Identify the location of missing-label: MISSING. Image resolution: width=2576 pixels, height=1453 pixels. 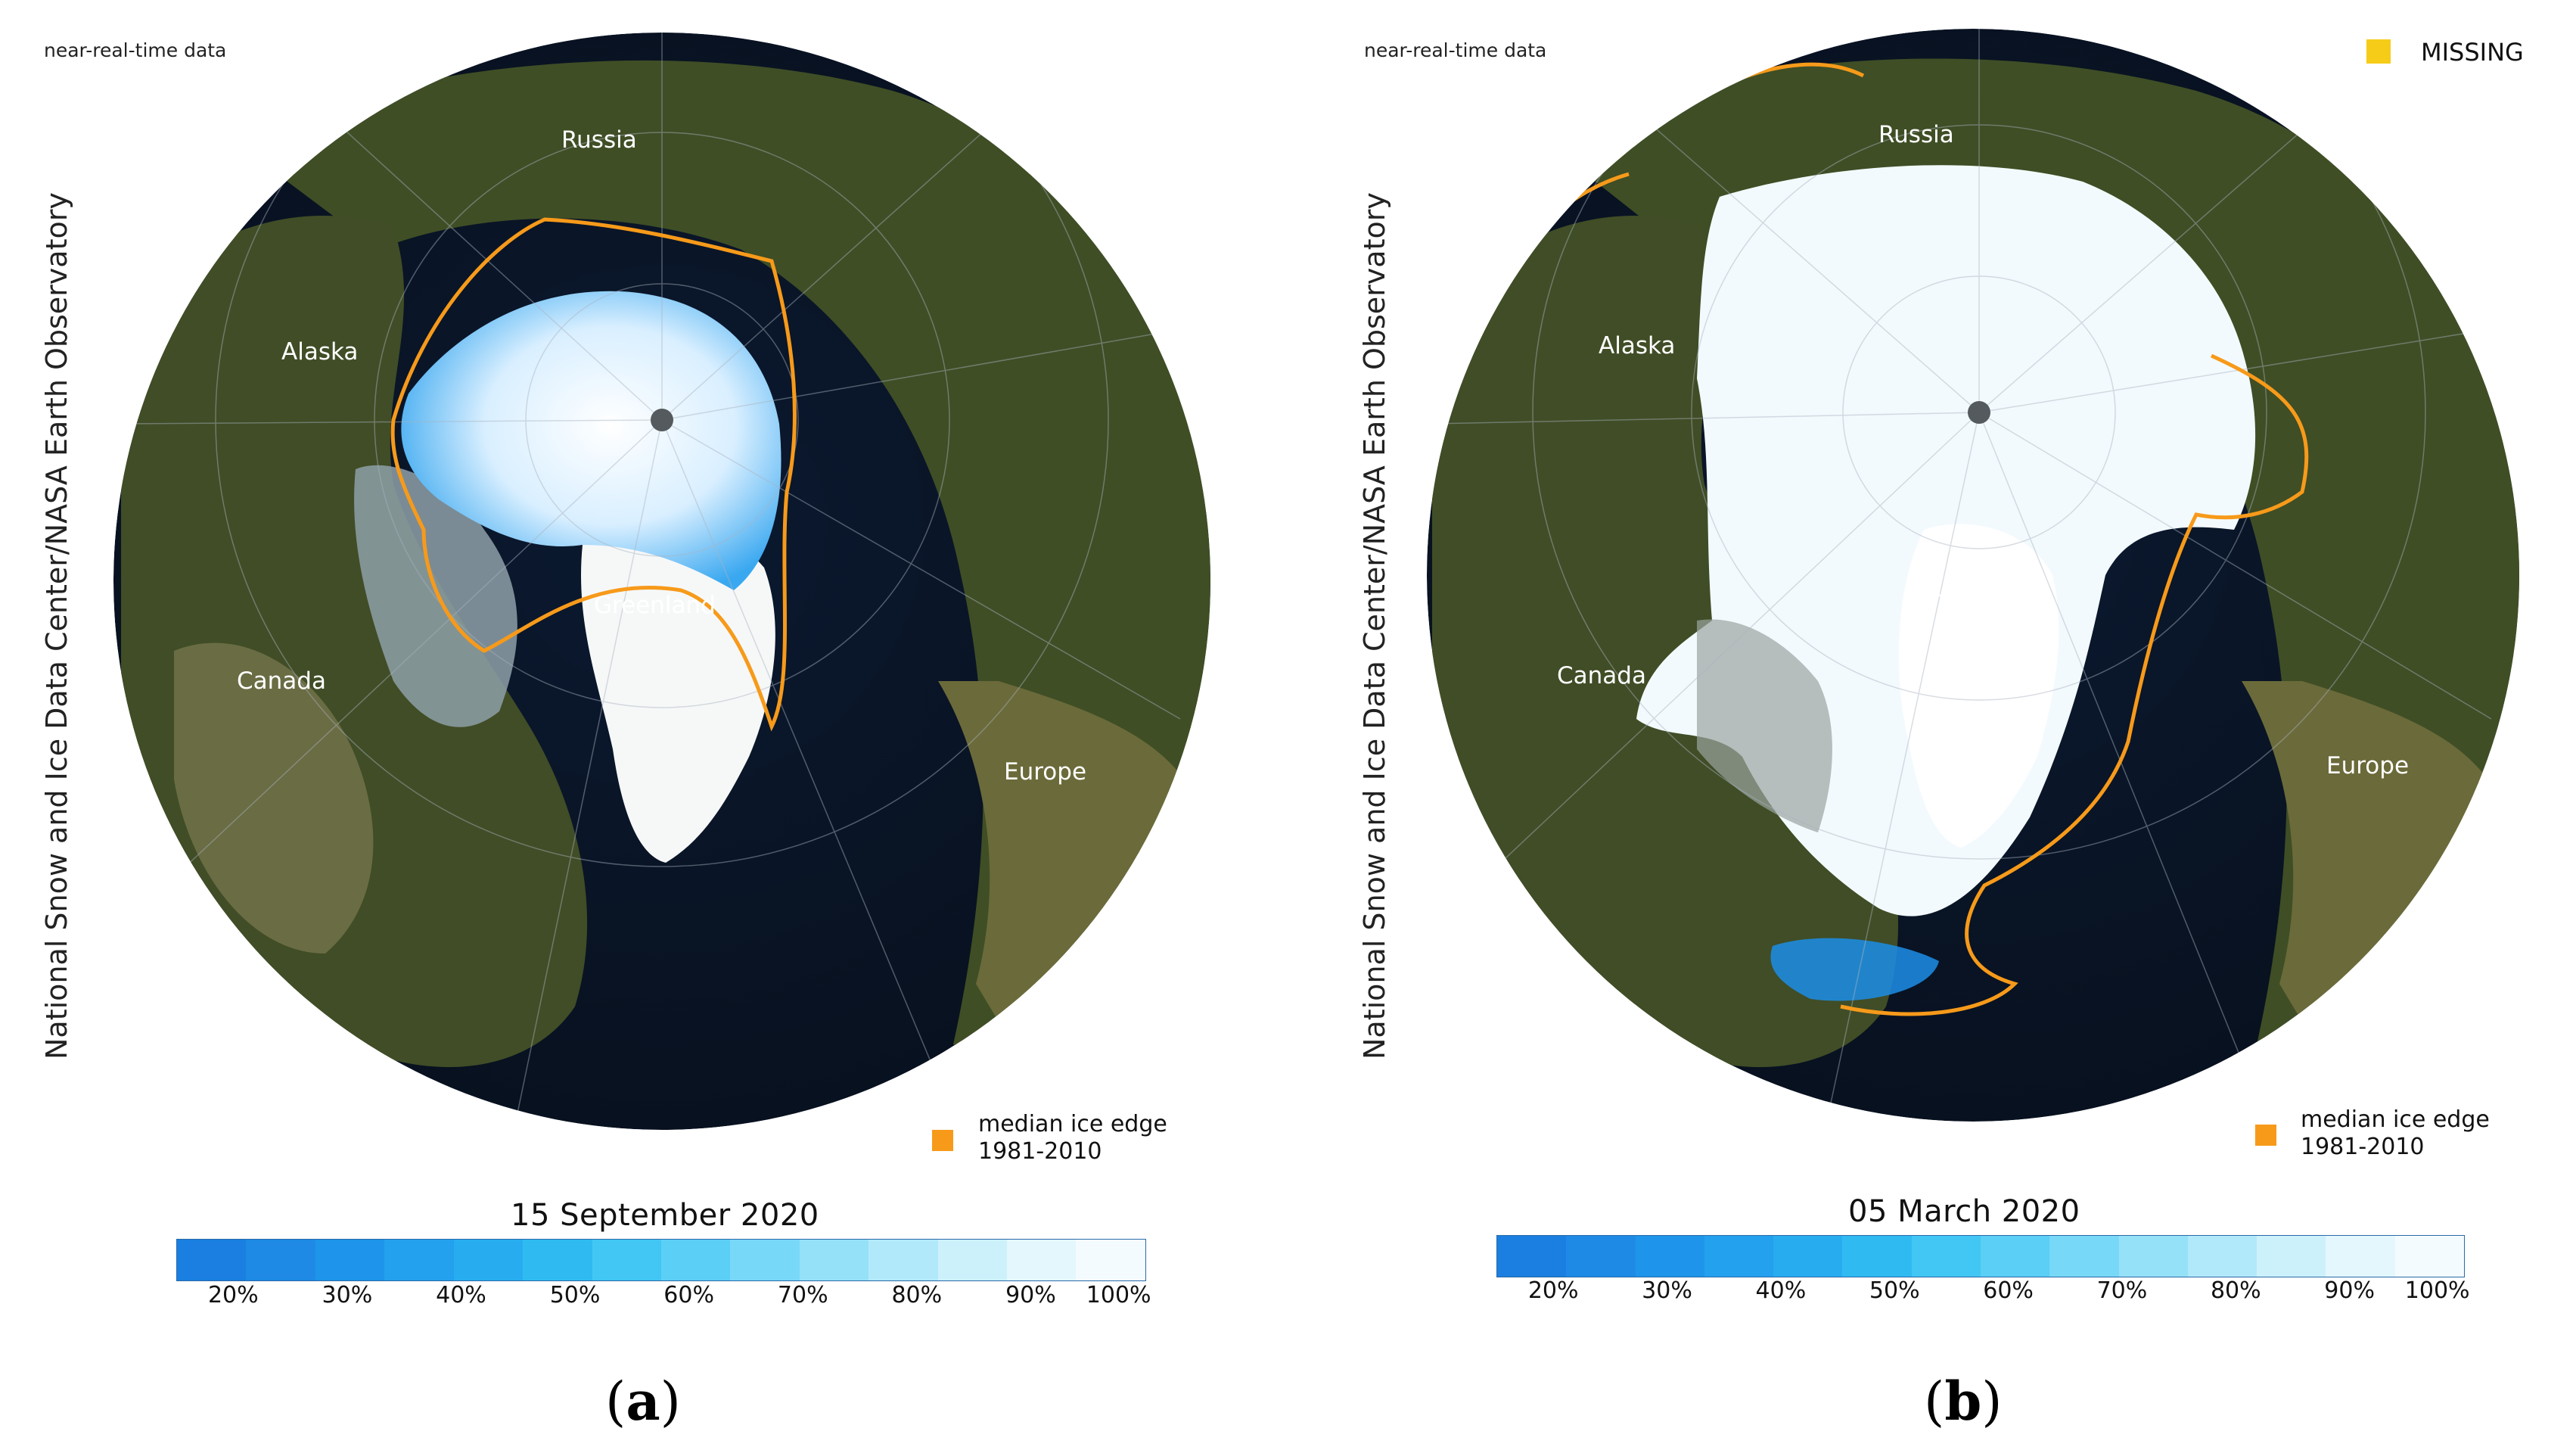
(2472, 52).